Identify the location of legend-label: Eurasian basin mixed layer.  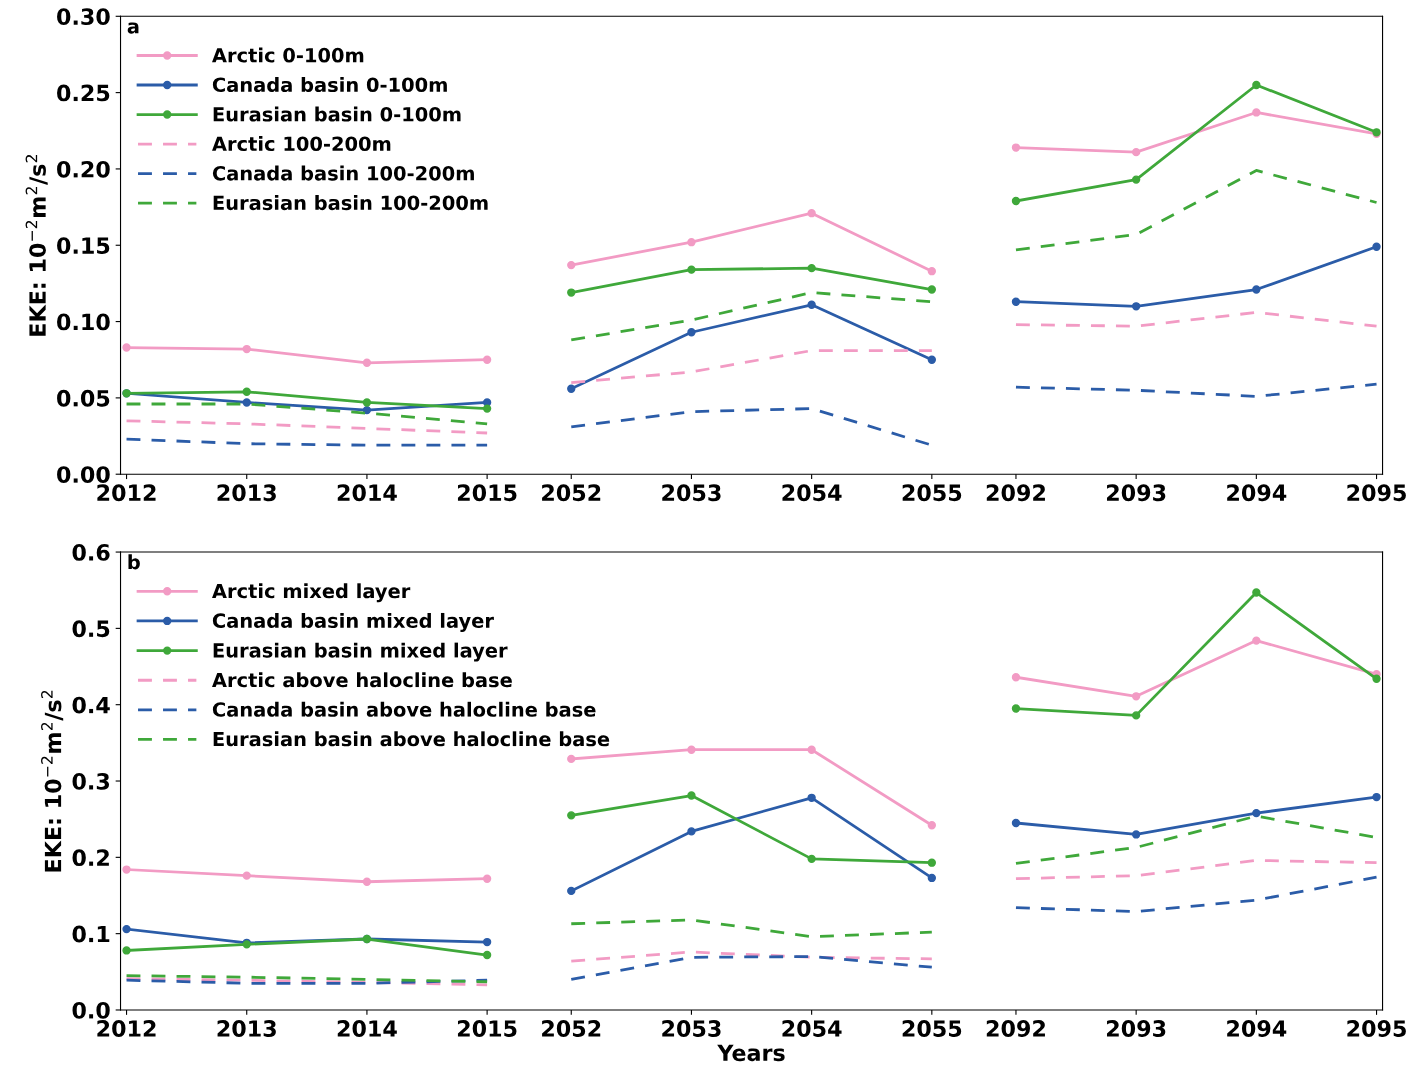
(360, 652).